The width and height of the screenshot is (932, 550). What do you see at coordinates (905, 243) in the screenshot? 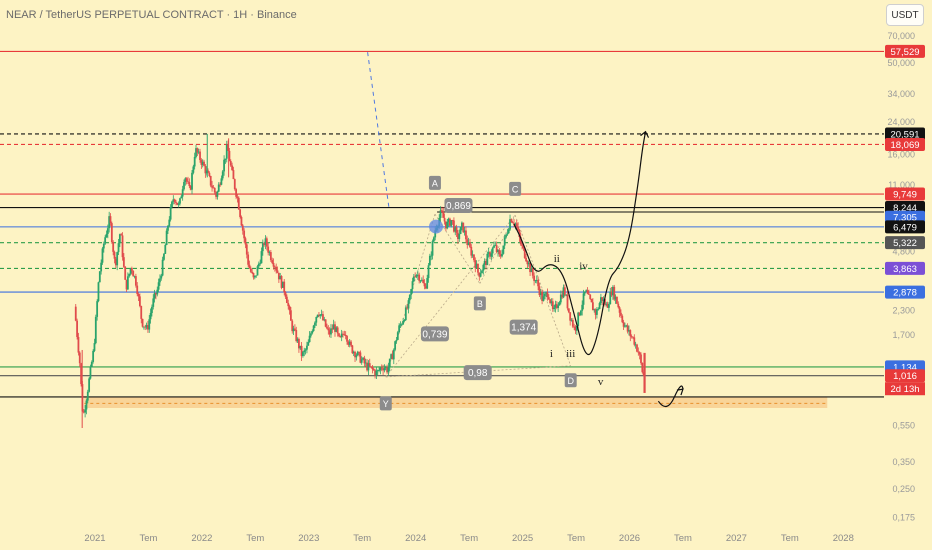
I see `price-tag: 5,322` at bounding box center [905, 243].